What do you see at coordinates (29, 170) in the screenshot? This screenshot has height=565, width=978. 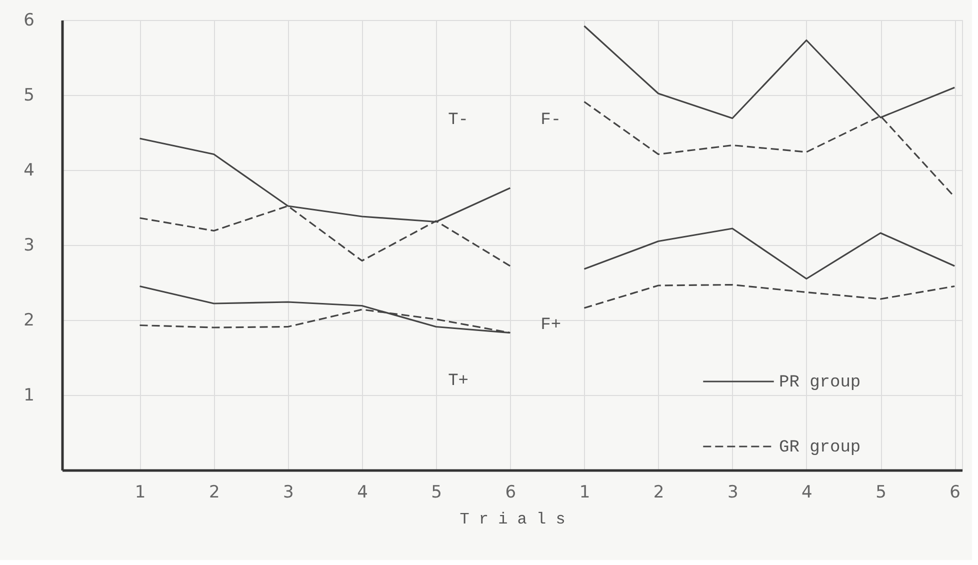 I see `y-tick-label: 4` at bounding box center [29, 170].